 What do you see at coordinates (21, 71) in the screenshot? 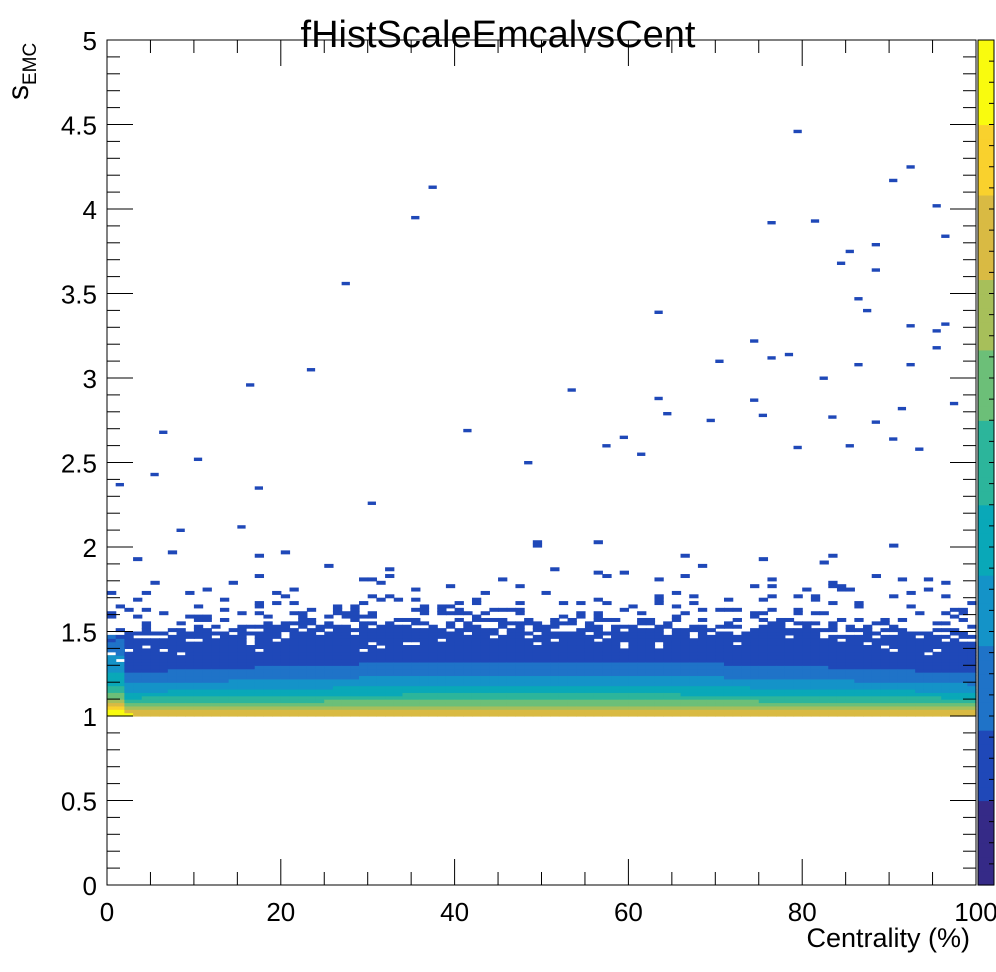
I see `svg-text: sEMC` at bounding box center [21, 71].